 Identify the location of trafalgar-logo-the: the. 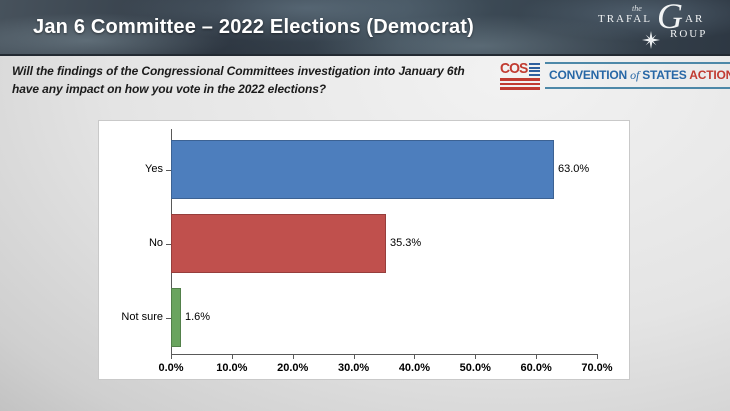
(637, 8).